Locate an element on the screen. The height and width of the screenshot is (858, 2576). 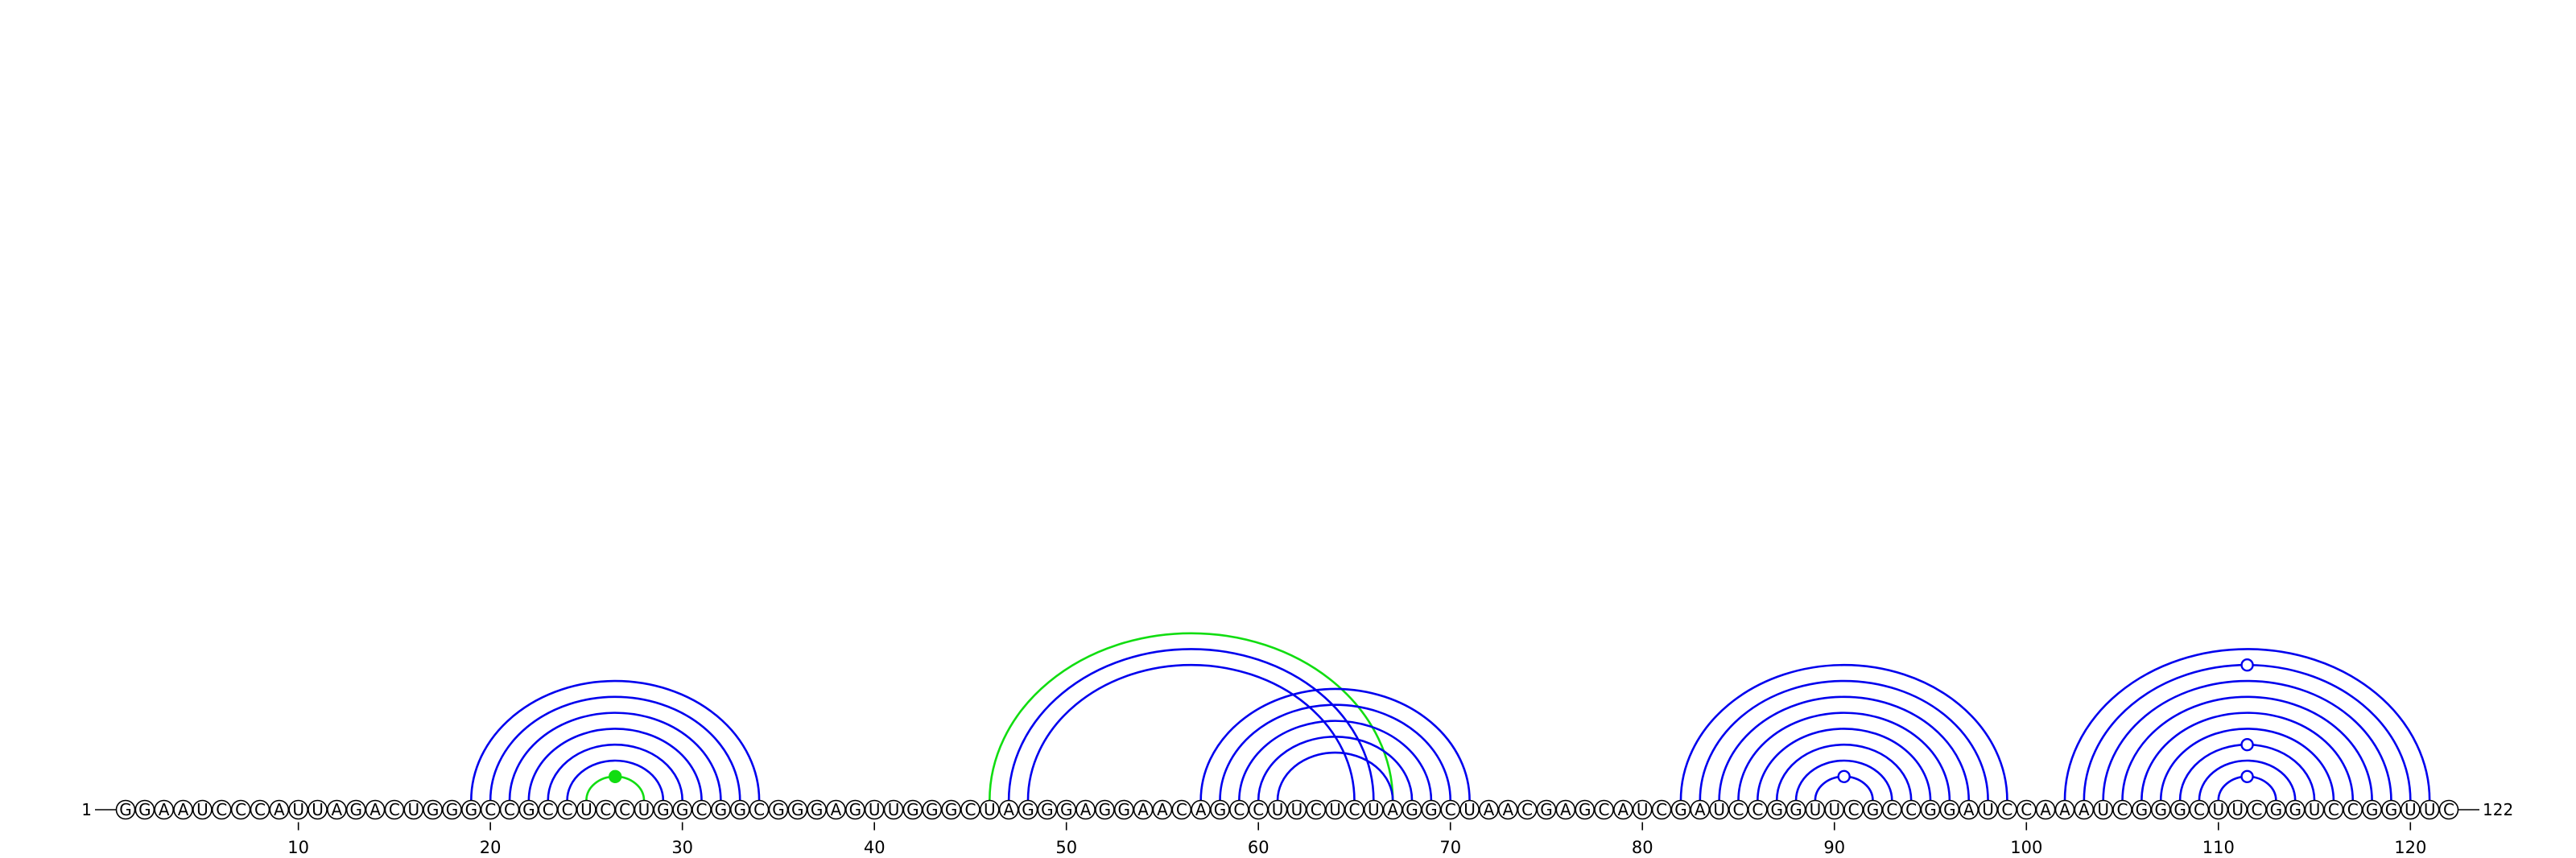
tick-label: 90 is located at coordinates (1834, 848).